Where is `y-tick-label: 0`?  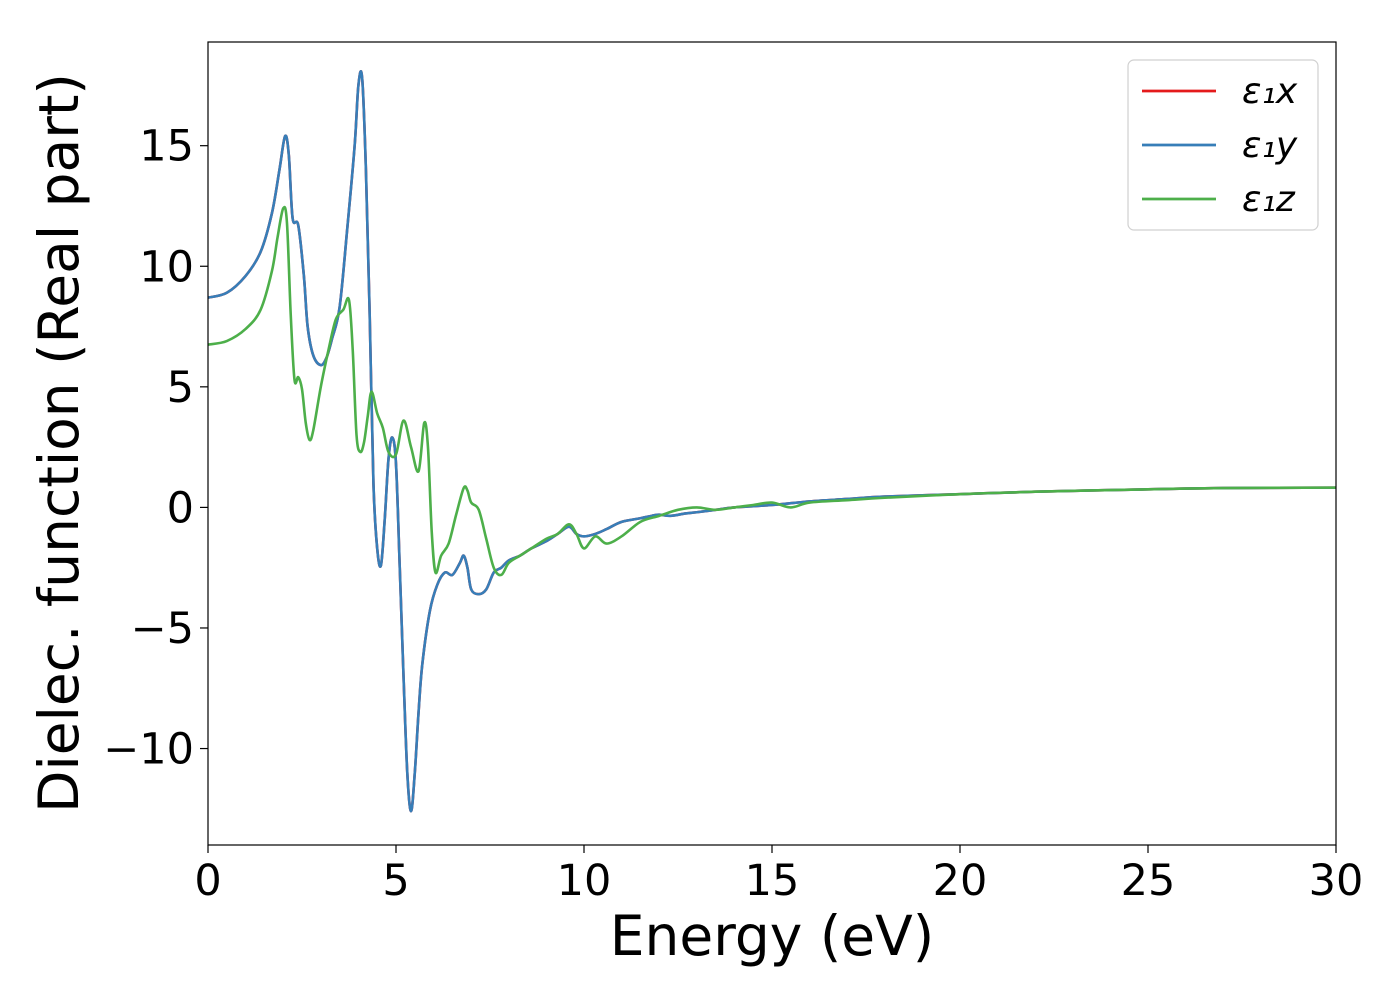
y-tick-label: 0 is located at coordinates (180, 508).